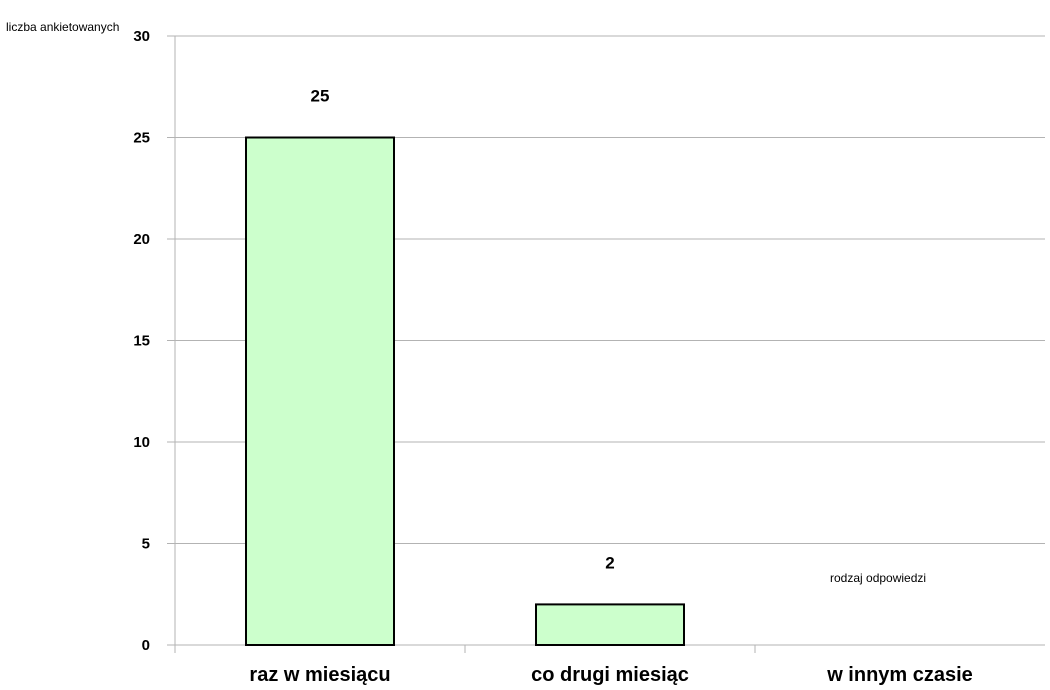 The height and width of the screenshot is (690, 1050). Describe the element at coordinates (146, 544) in the screenshot. I see `y-tick-label: 5` at that location.